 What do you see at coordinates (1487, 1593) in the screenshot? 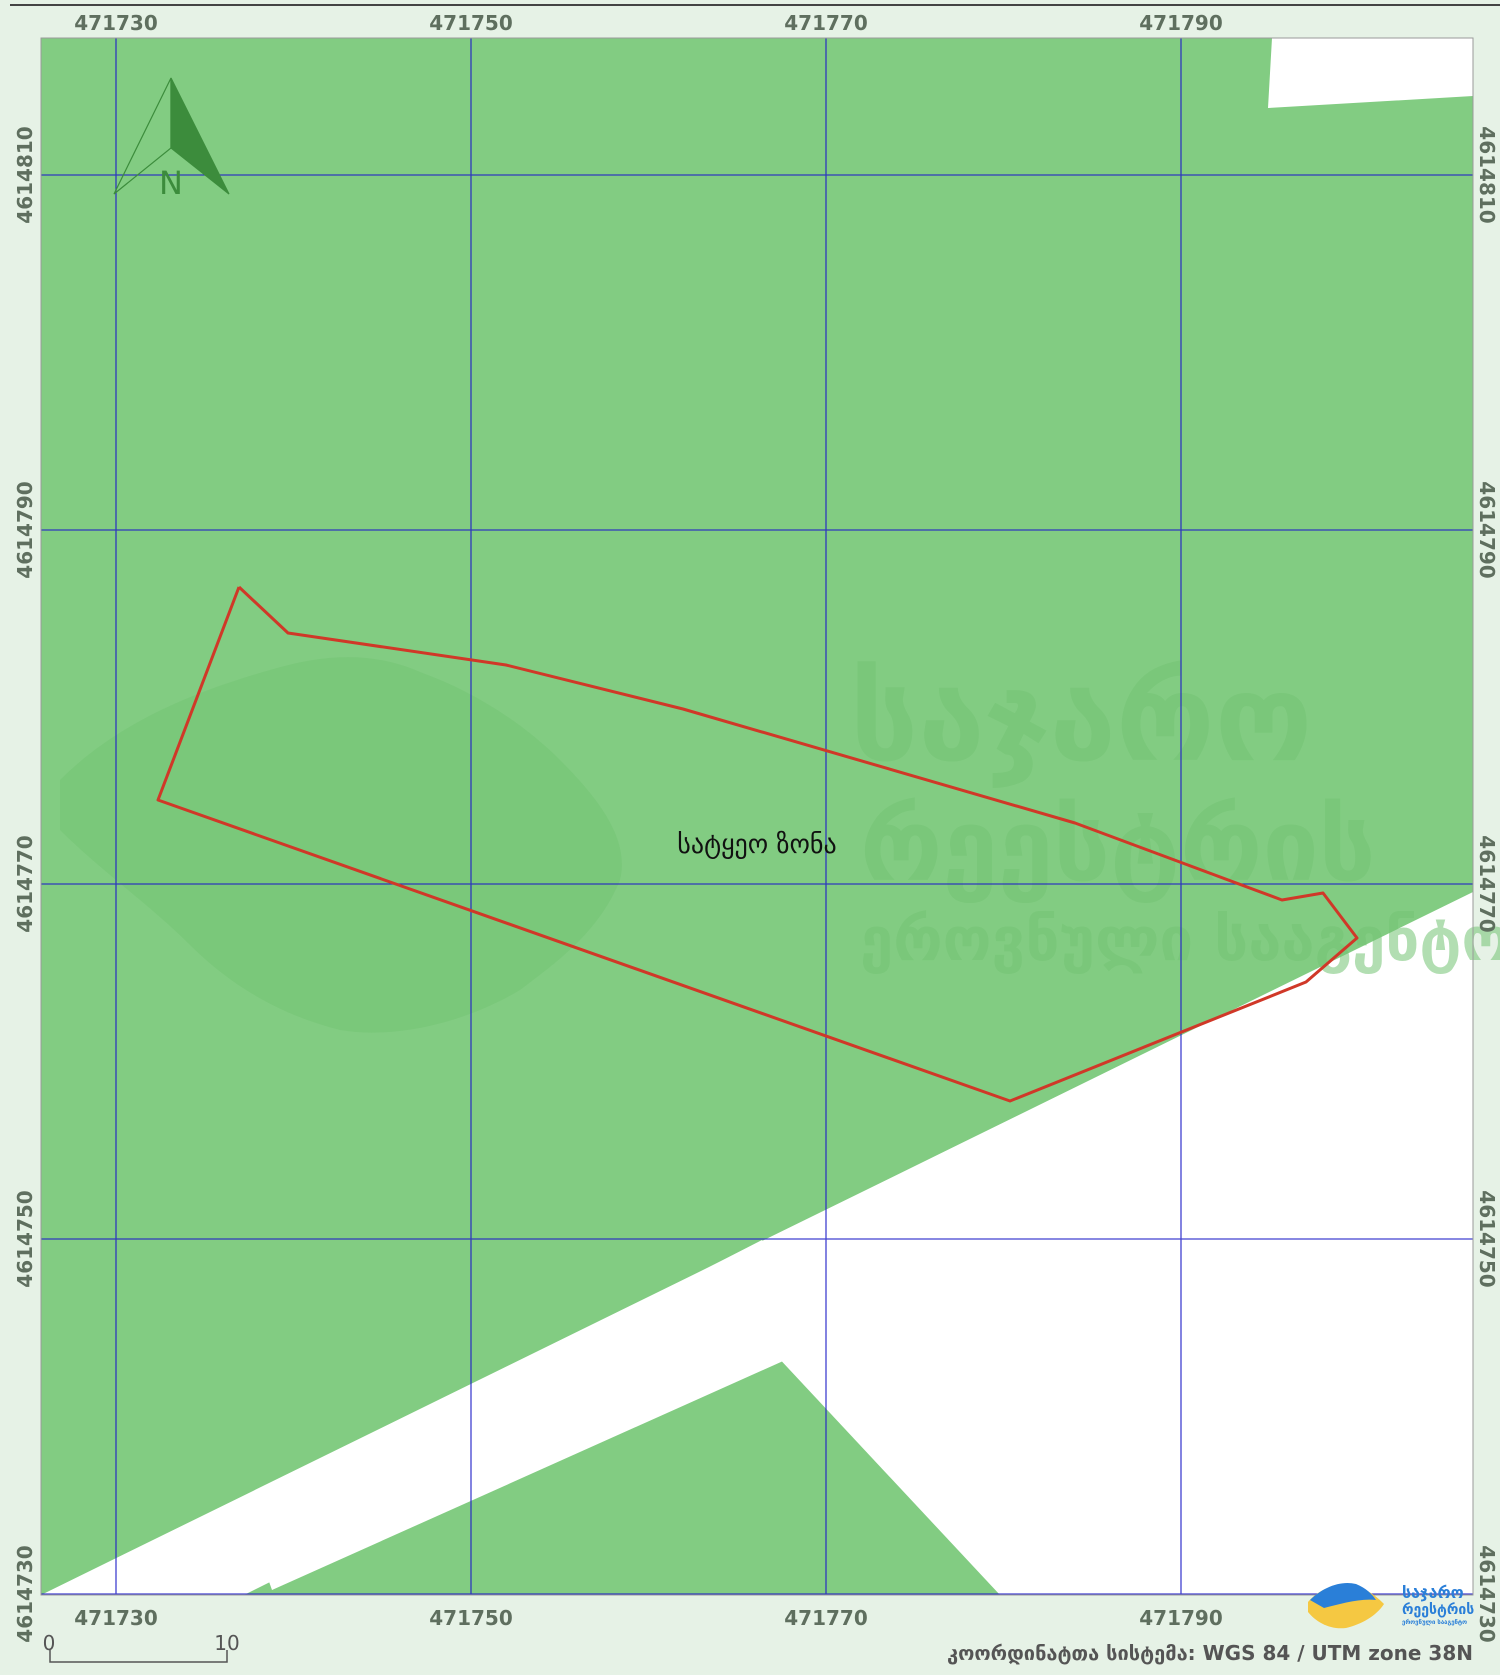
I see `northing-label-right: 4614730` at bounding box center [1487, 1593].